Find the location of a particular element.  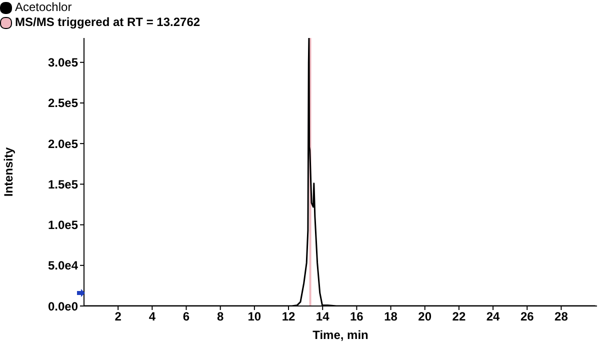

x-tick-label: 4 is located at coordinates (152, 317).